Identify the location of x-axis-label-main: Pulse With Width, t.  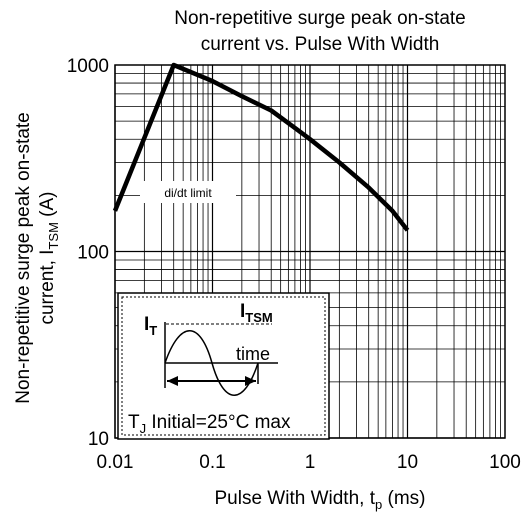
(295, 498).